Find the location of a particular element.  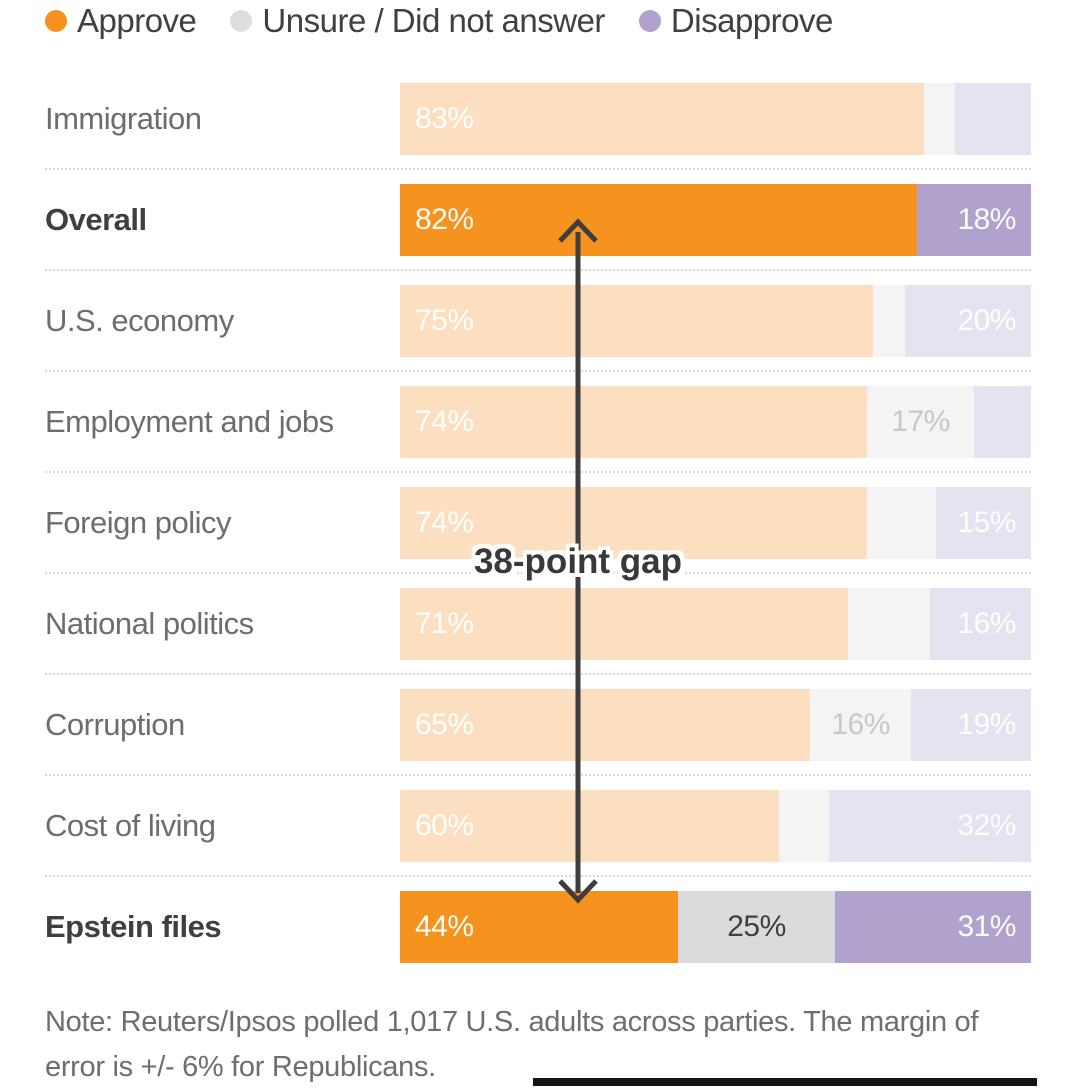

chart-row: Immigration 83% is located at coordinates (538, 118).